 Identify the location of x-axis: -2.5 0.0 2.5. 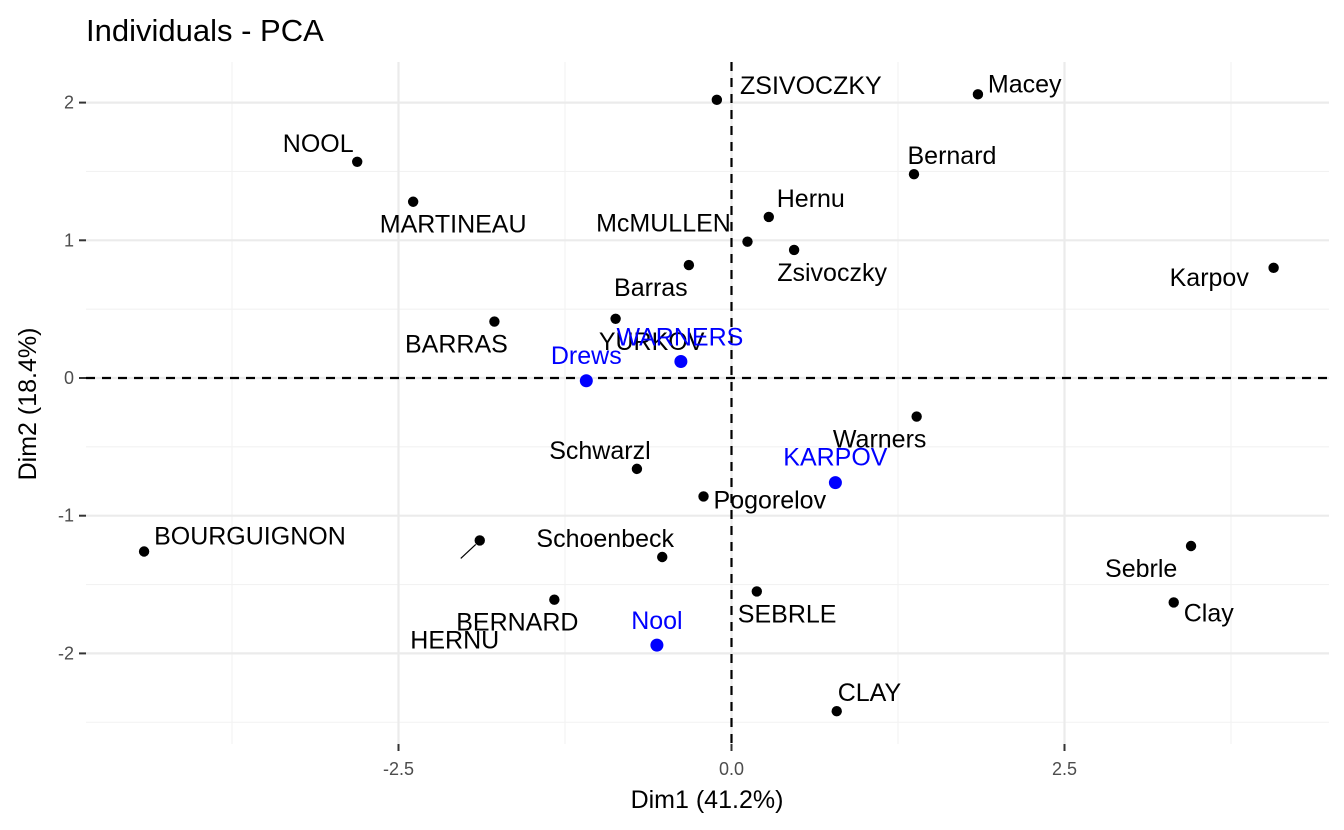
(730, 761).